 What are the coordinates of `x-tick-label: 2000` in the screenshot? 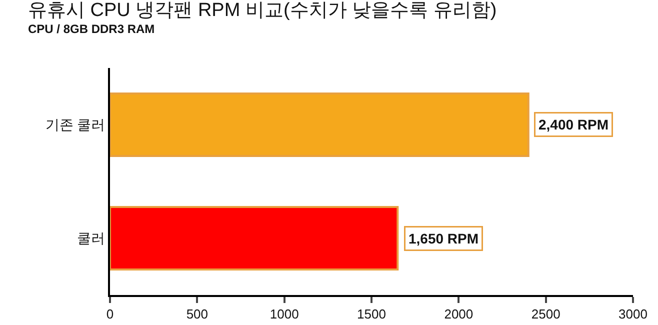 It's located at (459, 314).